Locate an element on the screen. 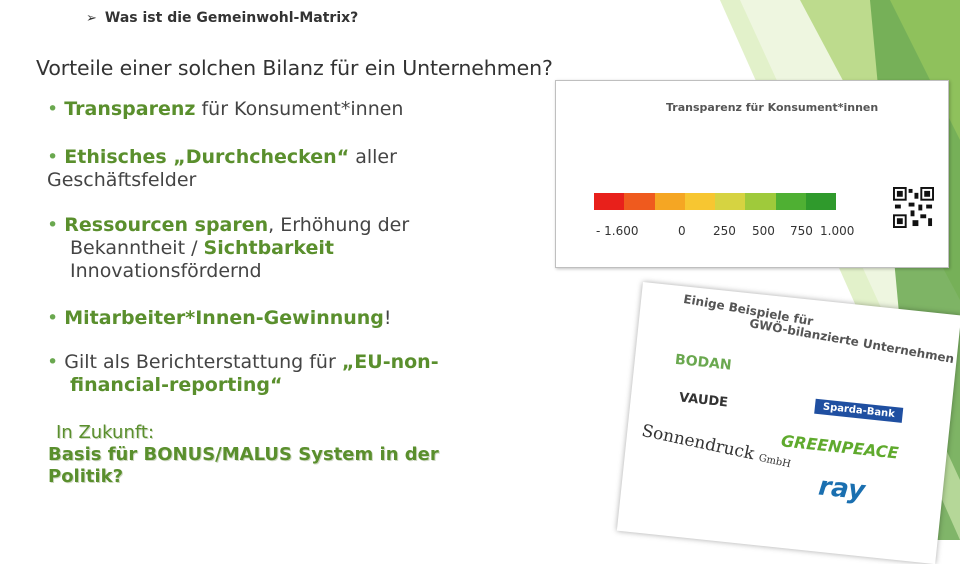  tick-label: 250 is located at coordinates (724, 231).